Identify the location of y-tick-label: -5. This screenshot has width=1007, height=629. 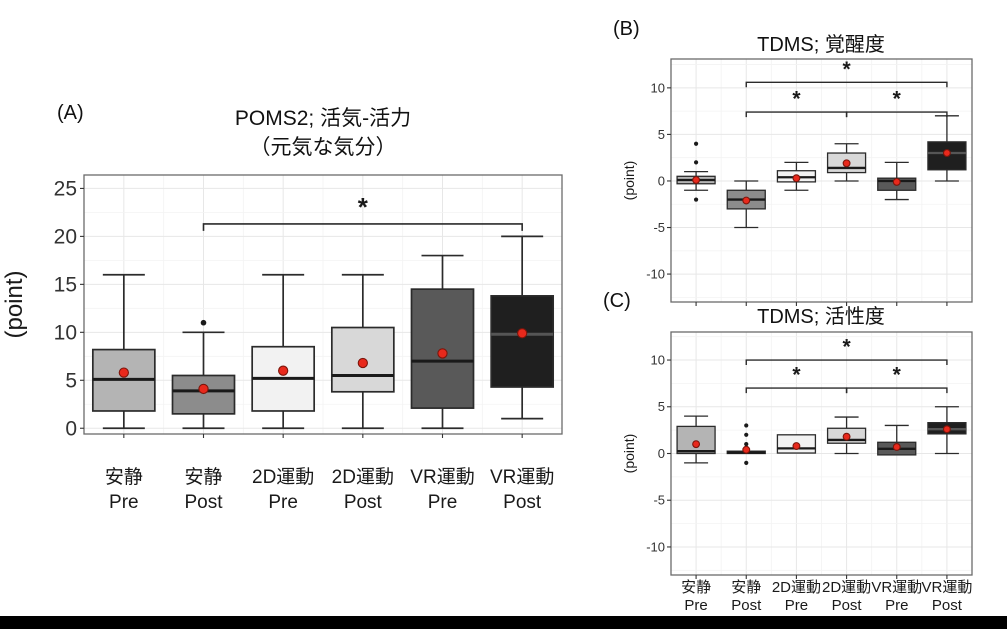
(659, 500).